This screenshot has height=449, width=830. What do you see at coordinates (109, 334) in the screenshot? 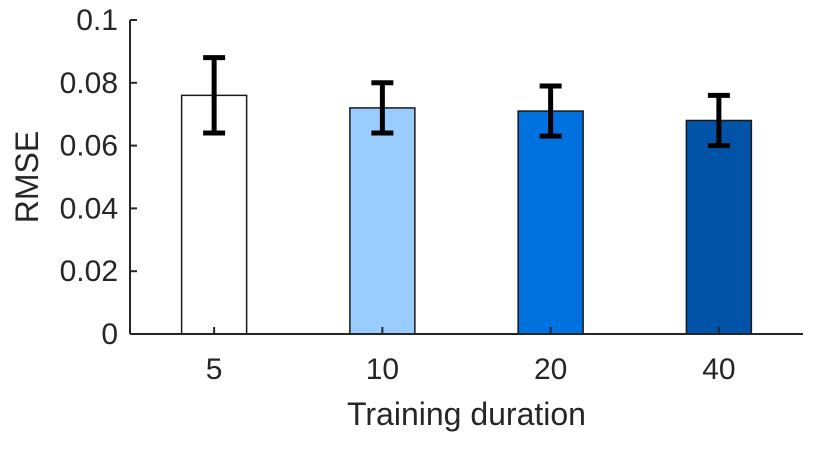
I see `y-tick-label: 0` at bounding box center [109, 334].